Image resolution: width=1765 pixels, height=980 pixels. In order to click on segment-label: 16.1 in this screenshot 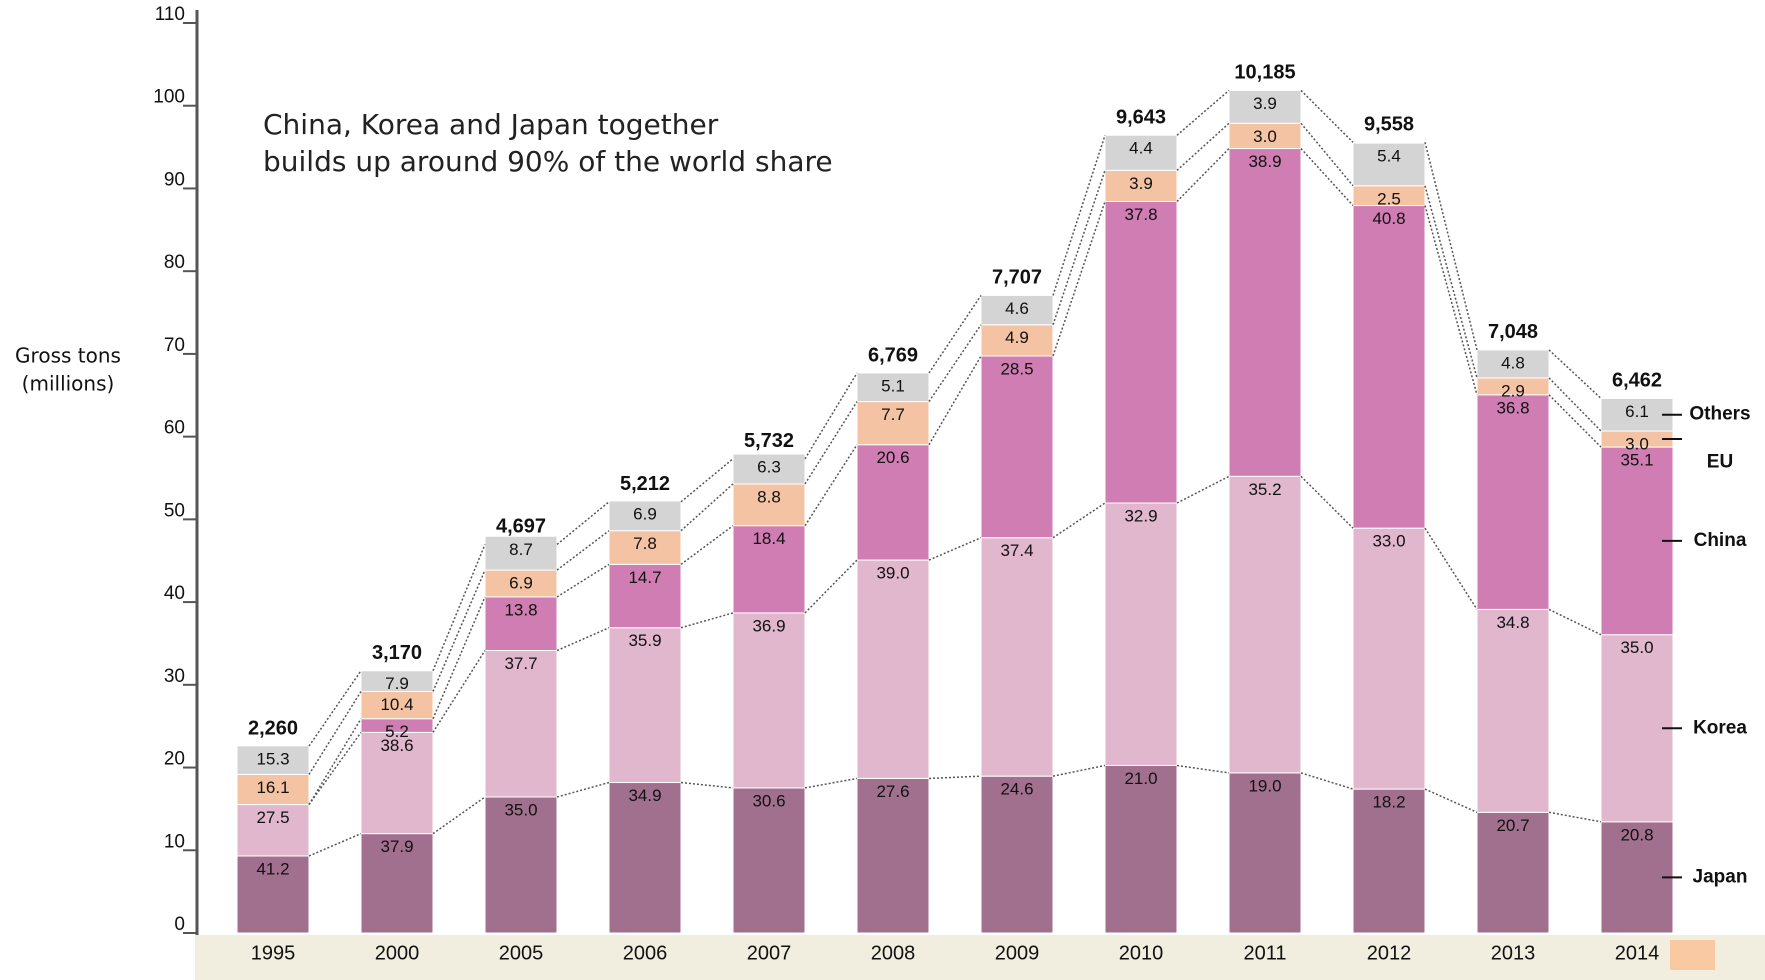, I will do `click(272, 787)`.